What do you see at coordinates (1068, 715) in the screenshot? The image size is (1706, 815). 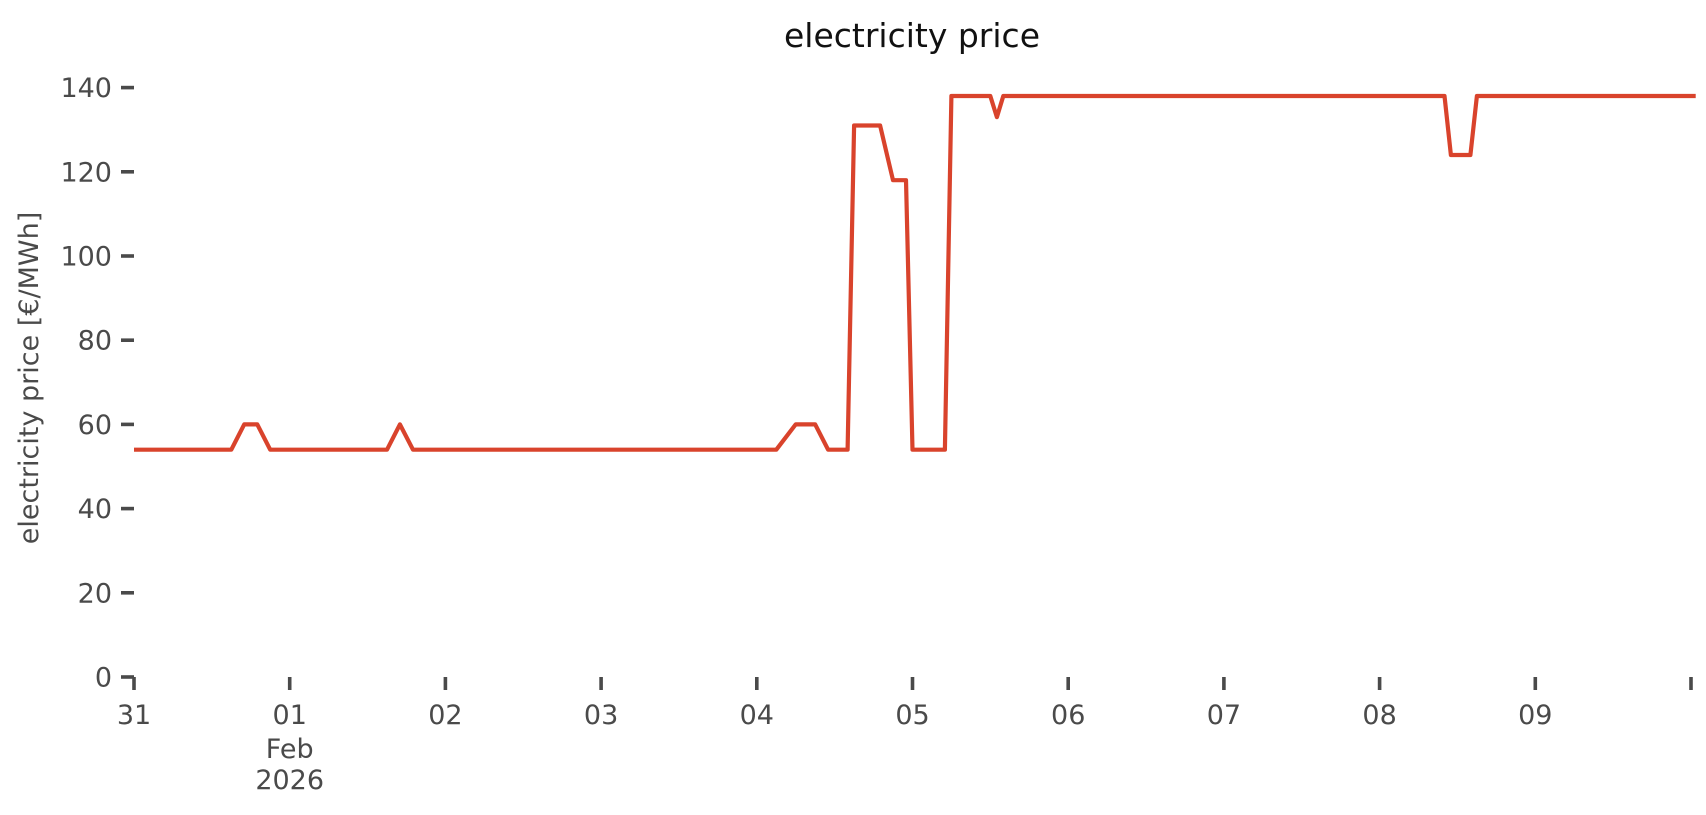 I see `x-tick-label: 06` at bounding box center [1068, 715].